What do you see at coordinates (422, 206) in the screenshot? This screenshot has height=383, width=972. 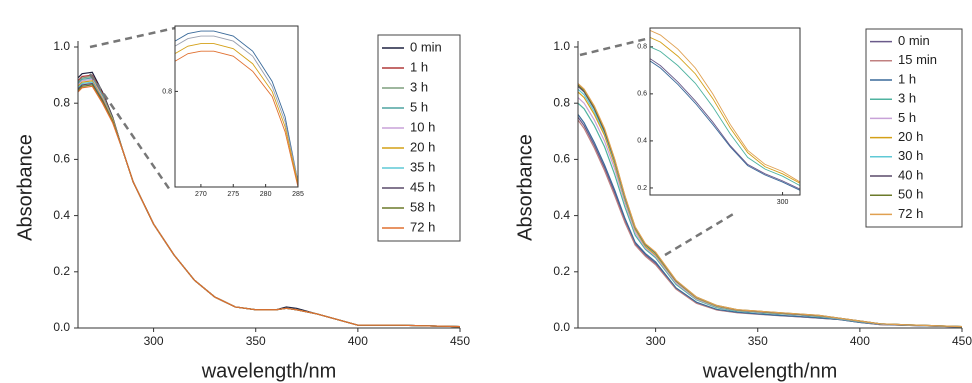 I see `legend-label: 58 h` at bounding box center [422, 206].